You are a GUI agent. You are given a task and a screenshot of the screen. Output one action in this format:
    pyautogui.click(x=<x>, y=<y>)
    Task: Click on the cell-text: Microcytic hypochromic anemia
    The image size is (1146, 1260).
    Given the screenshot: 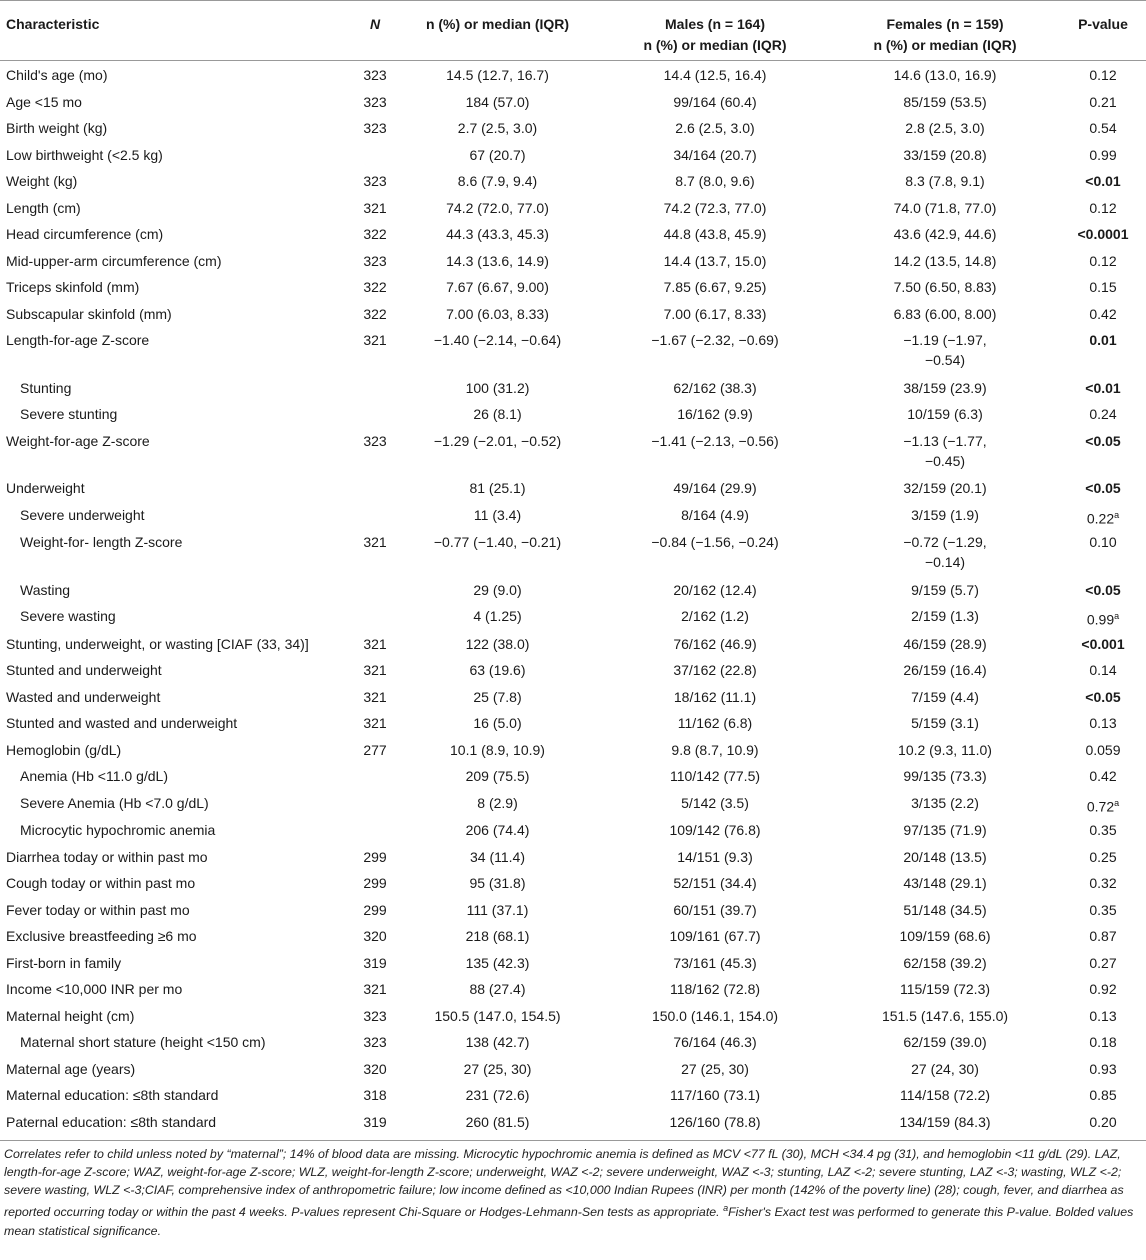 What is the action you would take?
    pyautogui.click(x=118, y=830)
    